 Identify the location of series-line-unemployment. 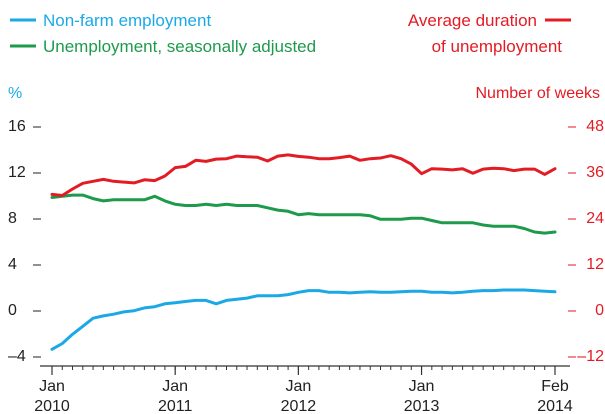
(303, 214).